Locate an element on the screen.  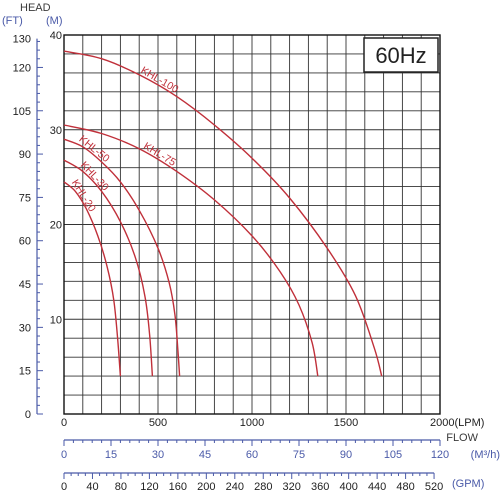
flow-m3h-tick-label: 105 is located at coordinates (393, 455).